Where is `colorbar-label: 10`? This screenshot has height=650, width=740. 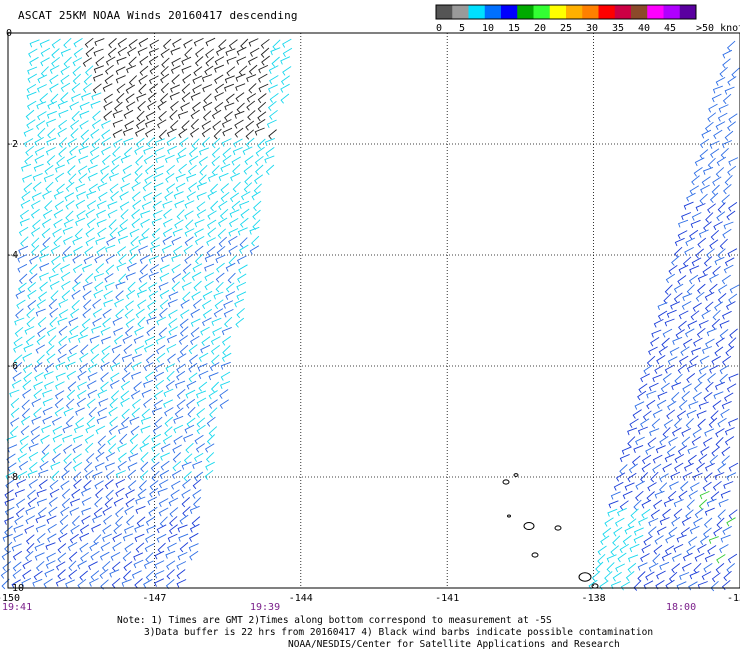
colorbar-label: 10 is located at coordinates (488, 28).